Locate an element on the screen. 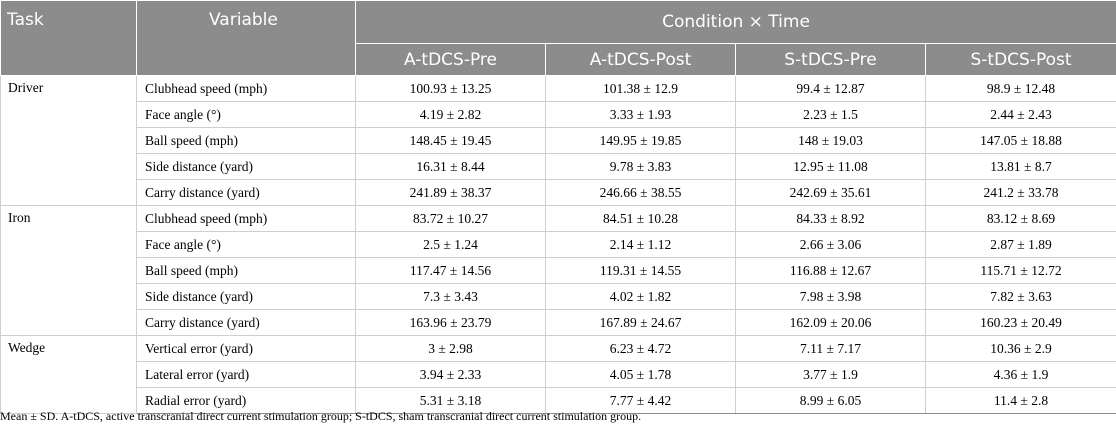  header-condition-time: Condition × Time is located at coordinates (735, 22).